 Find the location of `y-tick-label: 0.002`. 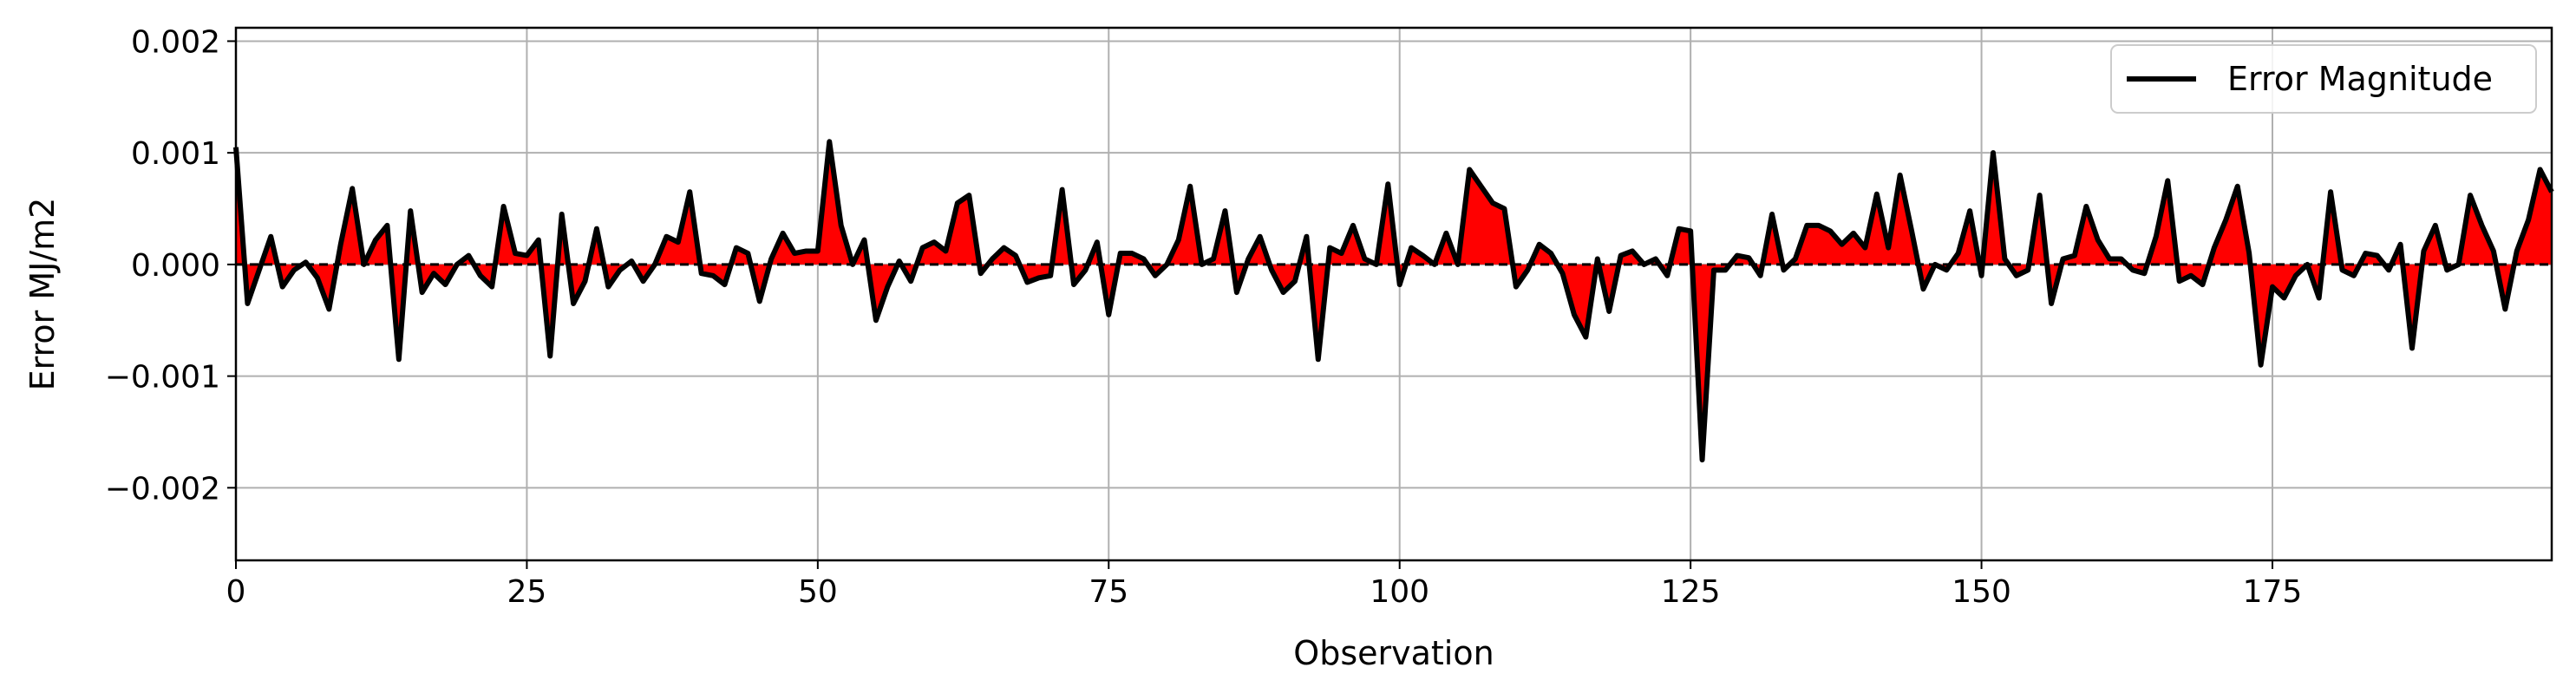

y-tick-label: 0.002 is located at coordinates (175, 42).